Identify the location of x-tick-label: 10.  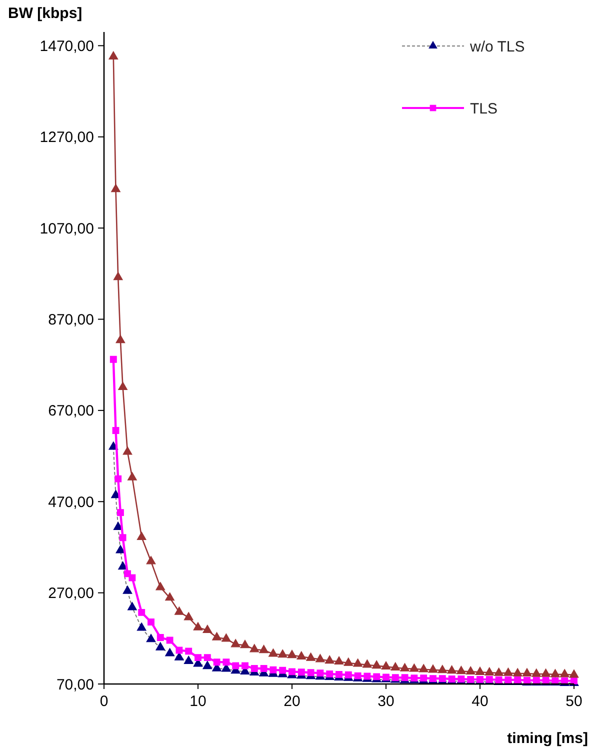
(198, 701).